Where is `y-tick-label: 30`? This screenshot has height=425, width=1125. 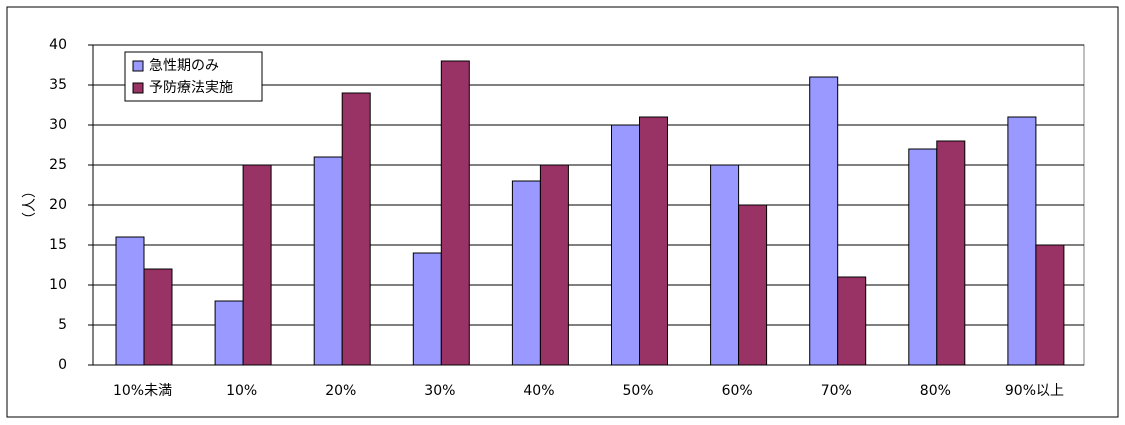 y-tick-label: 30 is located at coordinates (58, 125).